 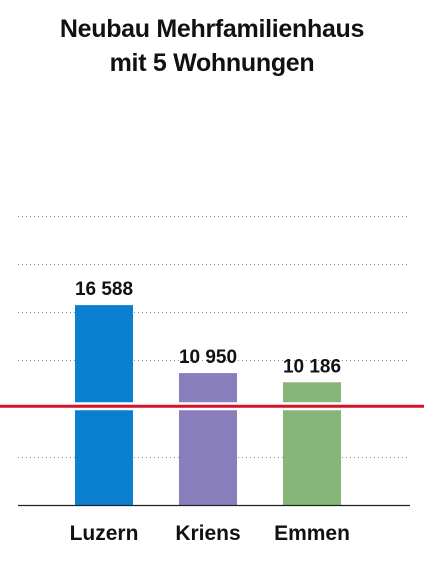 I want to click on bar-emmen, so click(x=312, y=443).